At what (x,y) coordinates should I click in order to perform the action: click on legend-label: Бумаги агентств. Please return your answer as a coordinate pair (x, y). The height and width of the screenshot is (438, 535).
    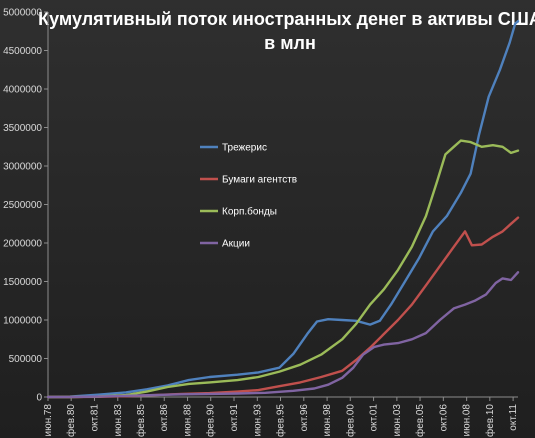
    Looking at the image, I should click on (259, 180).